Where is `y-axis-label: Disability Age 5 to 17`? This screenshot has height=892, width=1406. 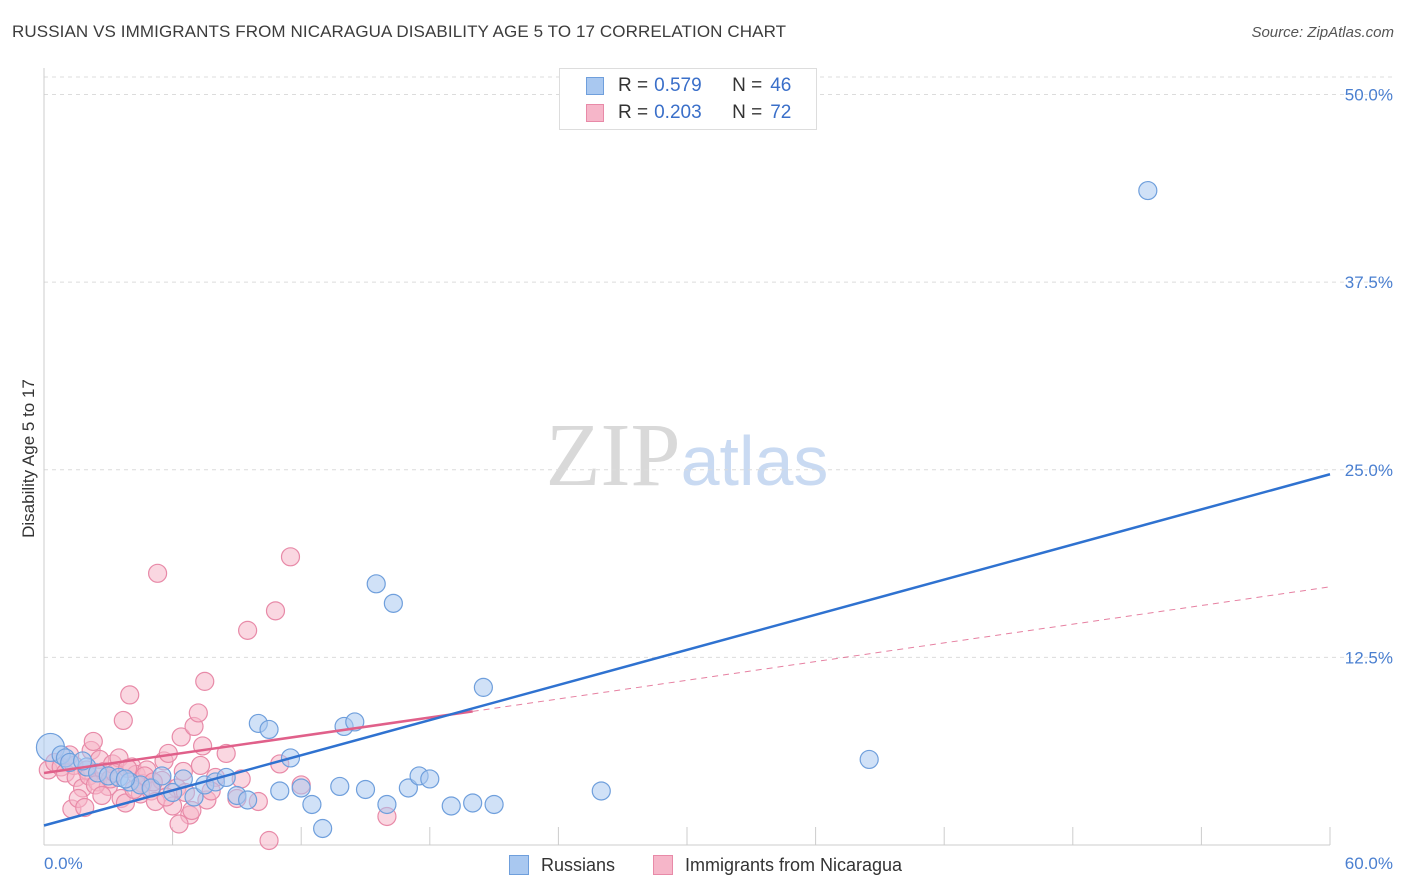
y-axis-label: Disability Age 5 to 17 is located at coordinates (28, 458).